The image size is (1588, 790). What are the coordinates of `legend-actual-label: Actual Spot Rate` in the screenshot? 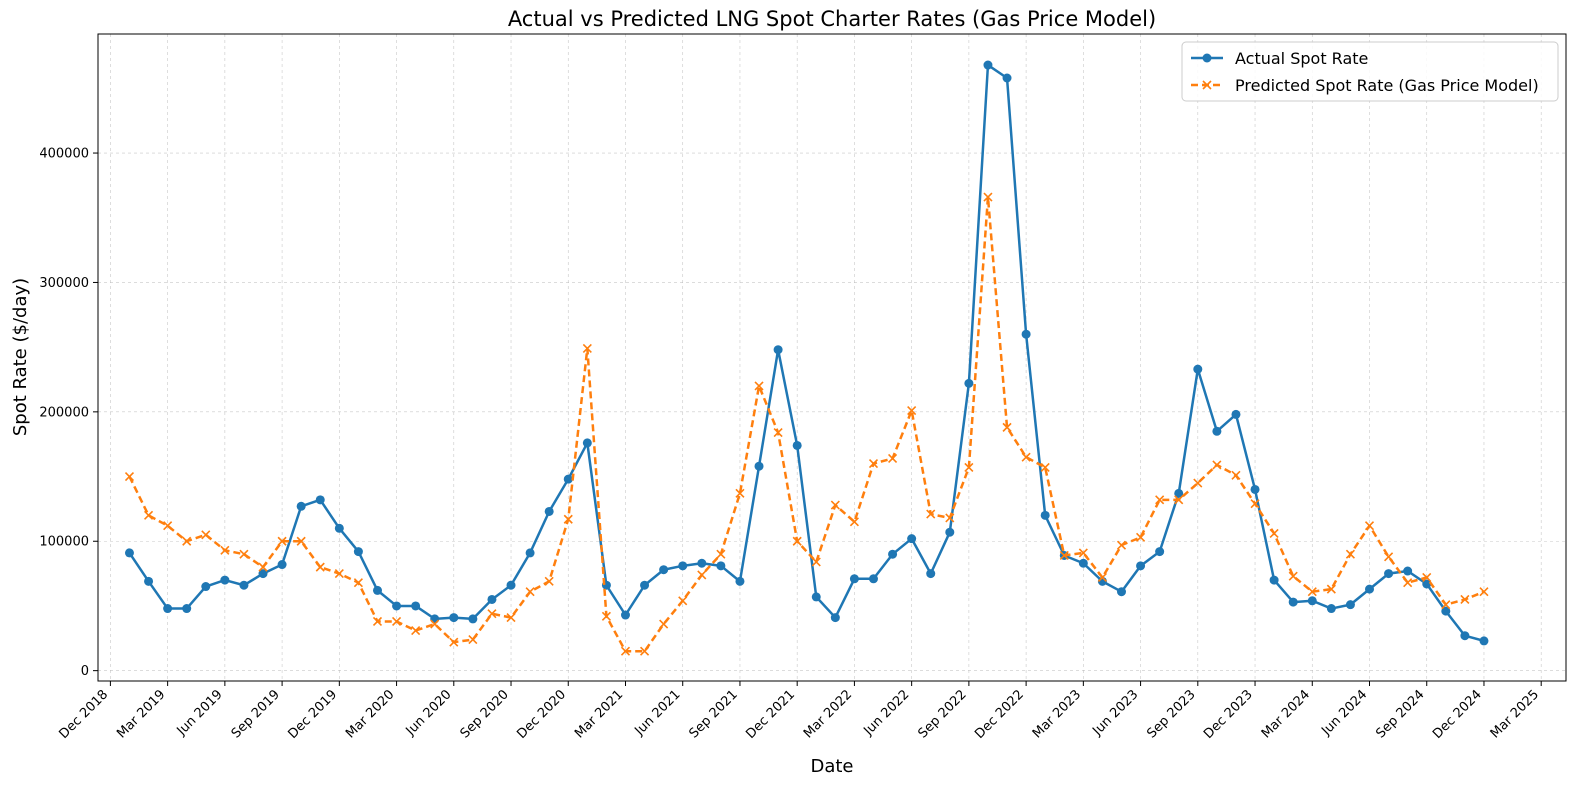 It's located at (1301, 58).